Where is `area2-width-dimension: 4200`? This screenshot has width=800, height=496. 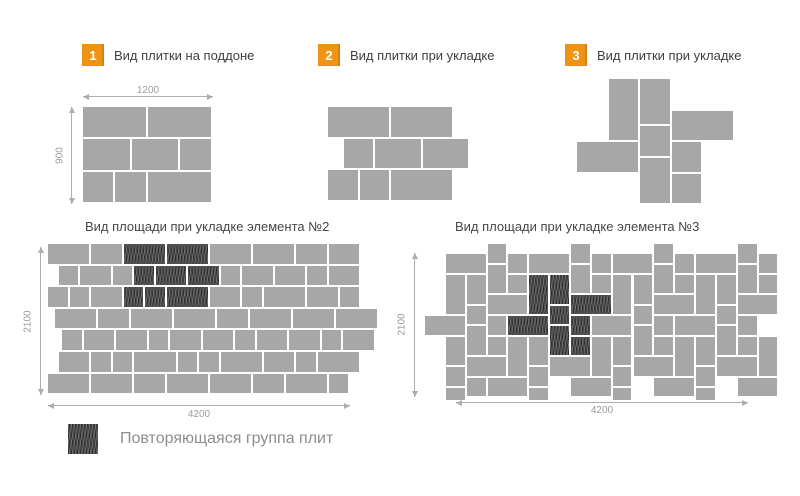
area2-width-dimension: 4200 is located at coordinates (199, 414).